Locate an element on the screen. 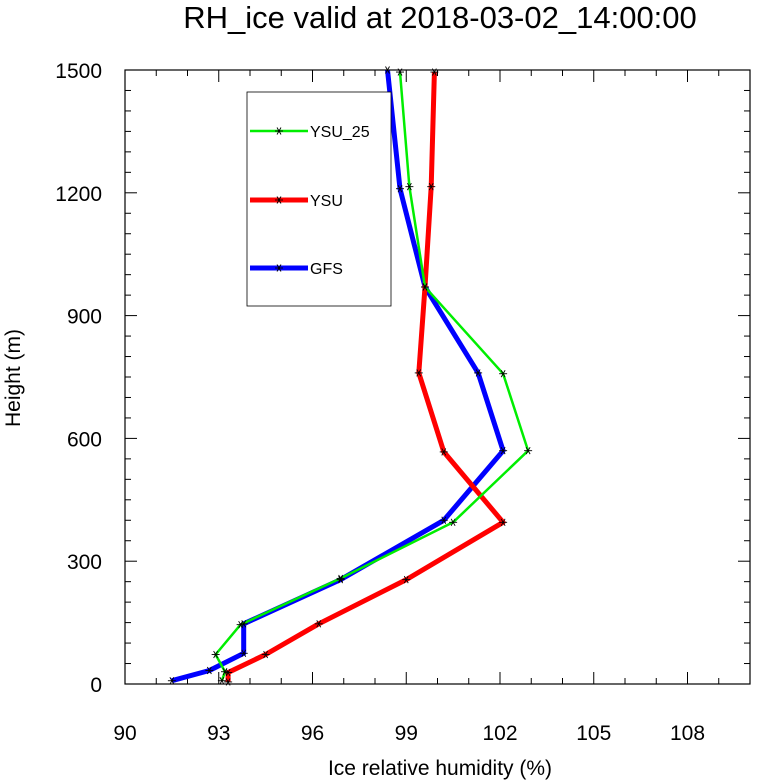 The image size is (766, 781). x-tick-labels: 90 93 96 99 102 105 108 is located at coordinates (409, 733).